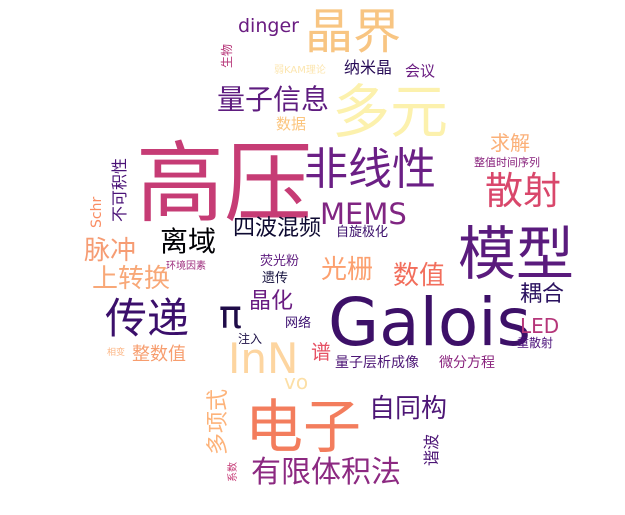 The height and width of the screenshot is (515, 625). I want to click on word-sanshe: 散射, so click(523, 191).